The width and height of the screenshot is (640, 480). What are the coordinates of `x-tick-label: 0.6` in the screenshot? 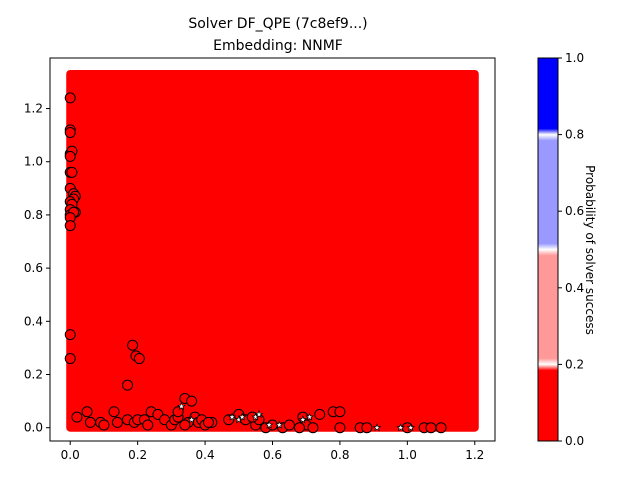 It's located at (272, 455).